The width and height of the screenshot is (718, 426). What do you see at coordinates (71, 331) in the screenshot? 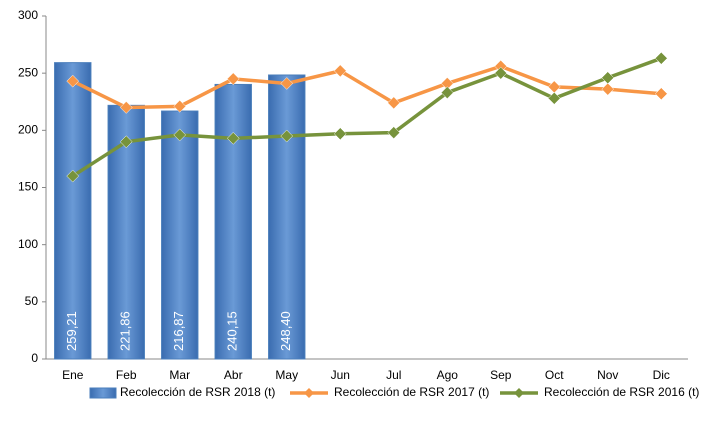
I see `data-label: 259,21` at bounding box center [71, 331].